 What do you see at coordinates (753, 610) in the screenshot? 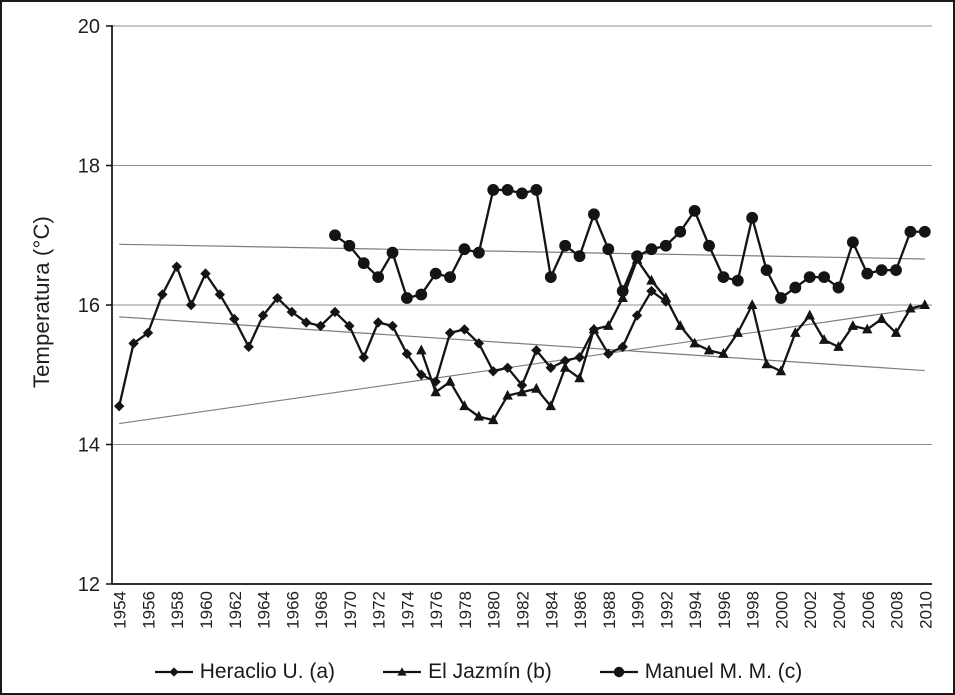
I see `x-tick-label: 1998` at bounding box center [753, 610].